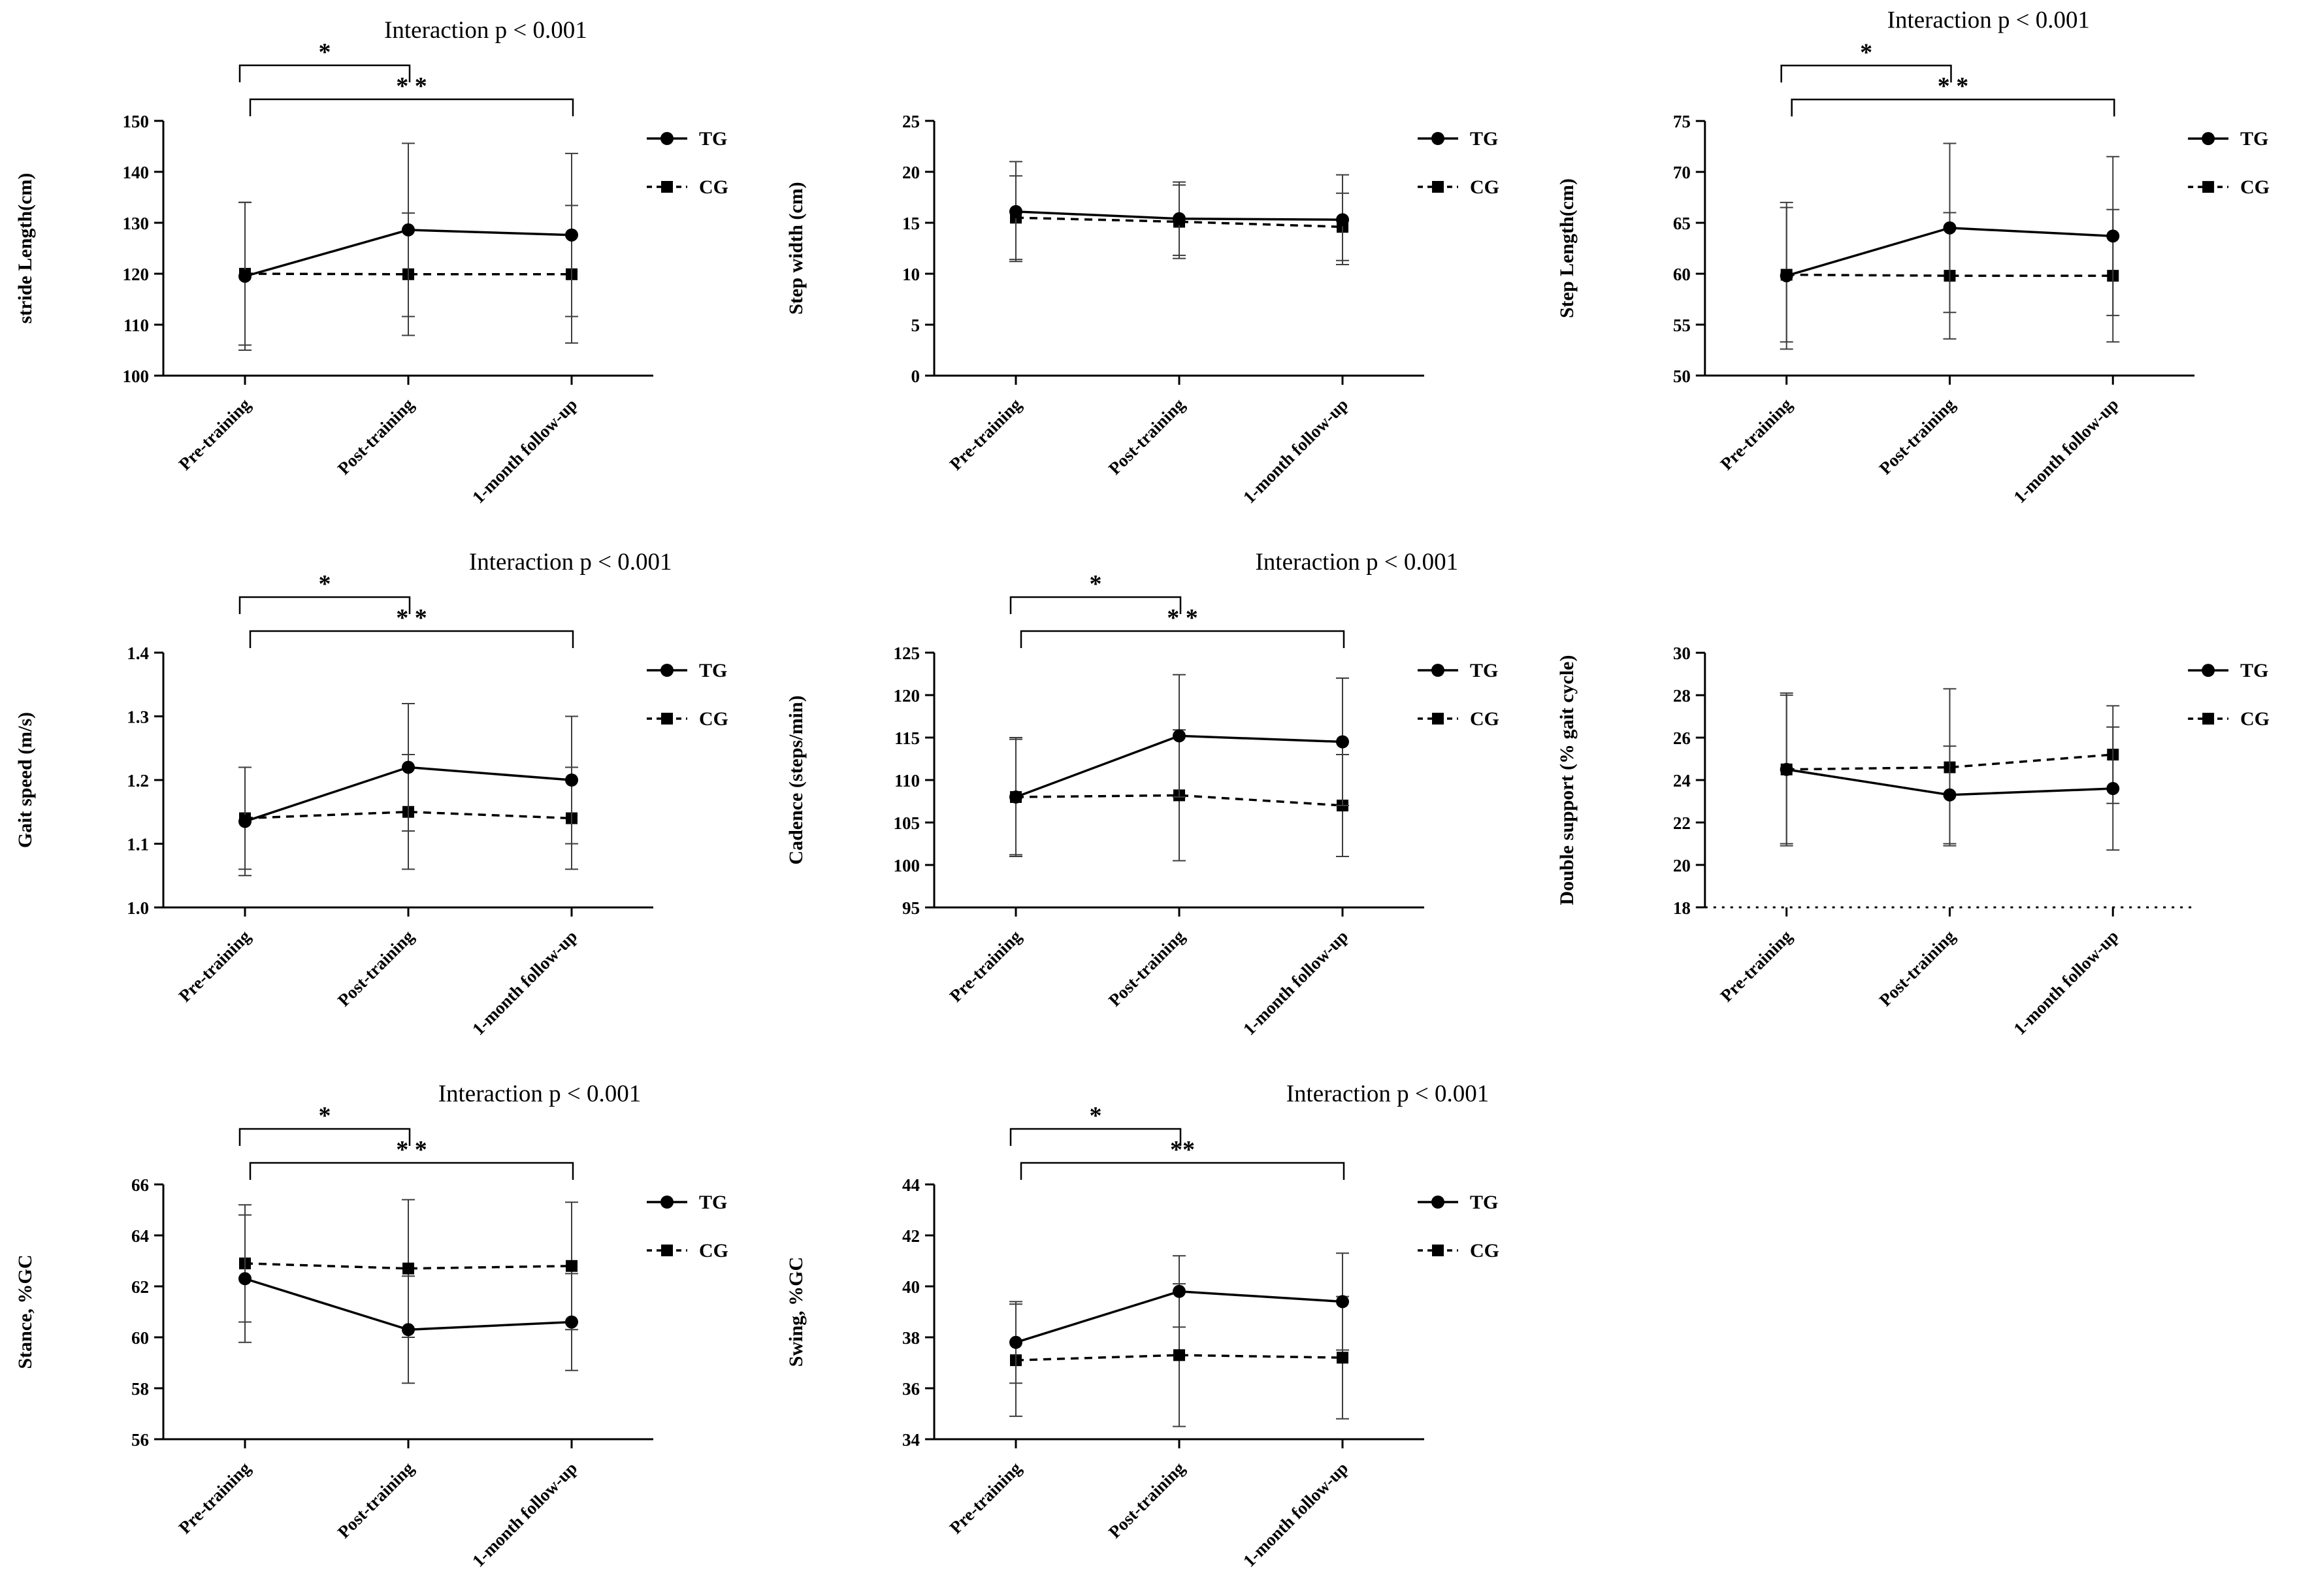 This screenshot has width=2312, height=1596. What do you see at coordinates (1682, 325) in the screenshot?
I see `svg-text: 55` at bounding box center [1682, 325].